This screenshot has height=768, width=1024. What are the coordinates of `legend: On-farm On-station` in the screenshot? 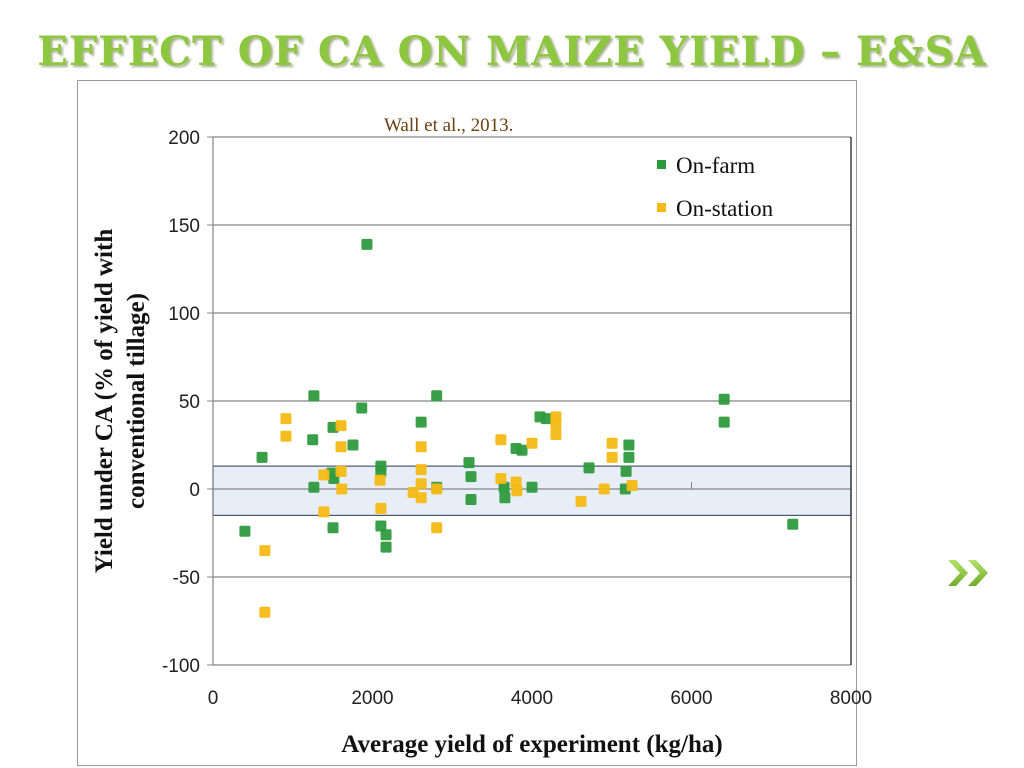 It's located at (715, 187).